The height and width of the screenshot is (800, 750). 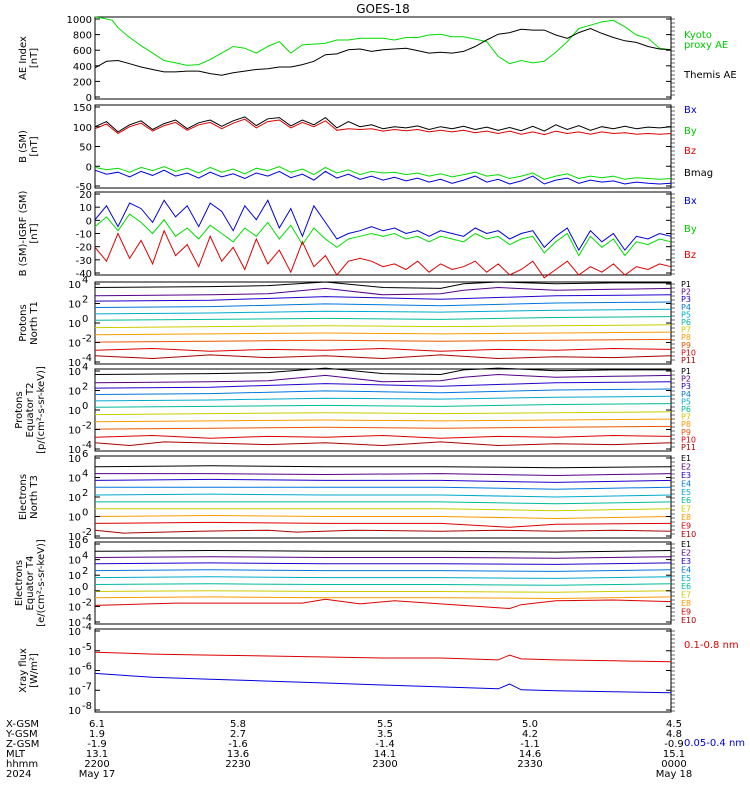 What do you see at coordinates (41, 410) in the screenshot?
I see `y-axis-label: [p/(cm²-s-sr-keV)]` at bounding box center [41, 410].